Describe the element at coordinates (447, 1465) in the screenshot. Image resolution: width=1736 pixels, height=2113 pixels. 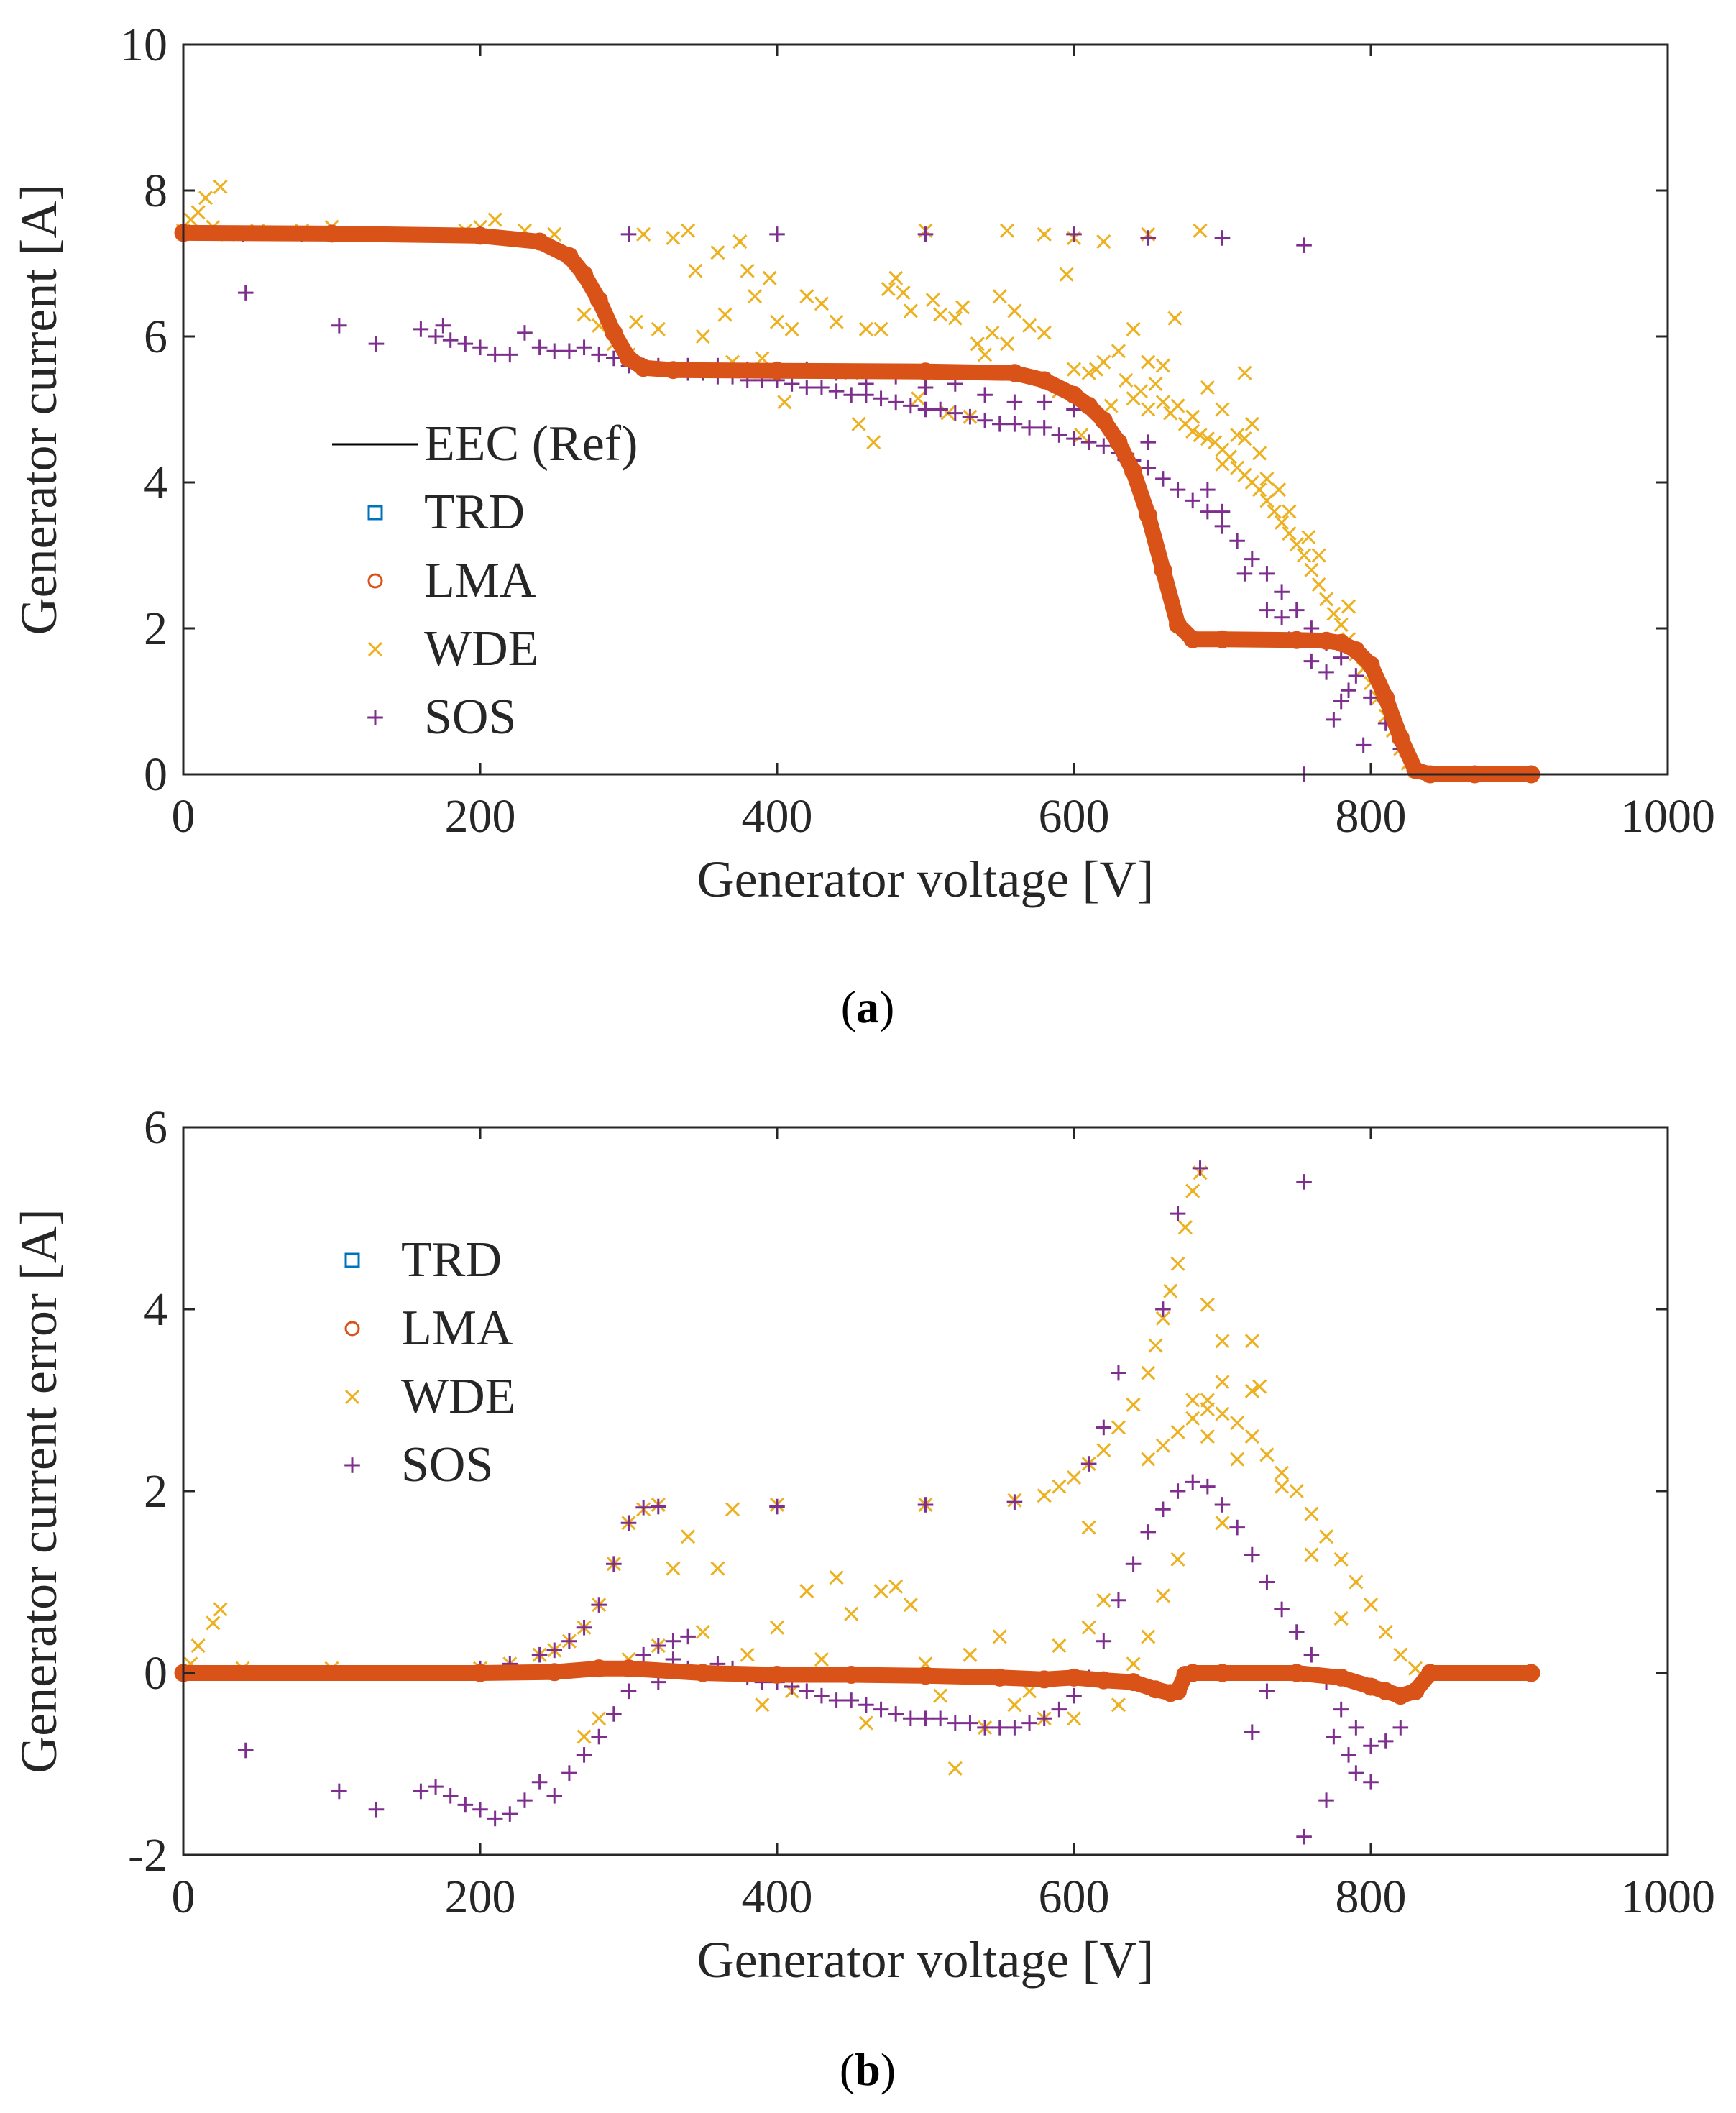
I see `b-legend-label-3: SOS` at that location.